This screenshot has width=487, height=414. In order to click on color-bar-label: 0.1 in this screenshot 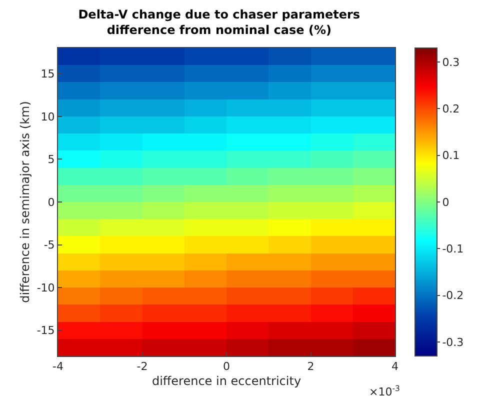, I will do `click(451, 155)`.